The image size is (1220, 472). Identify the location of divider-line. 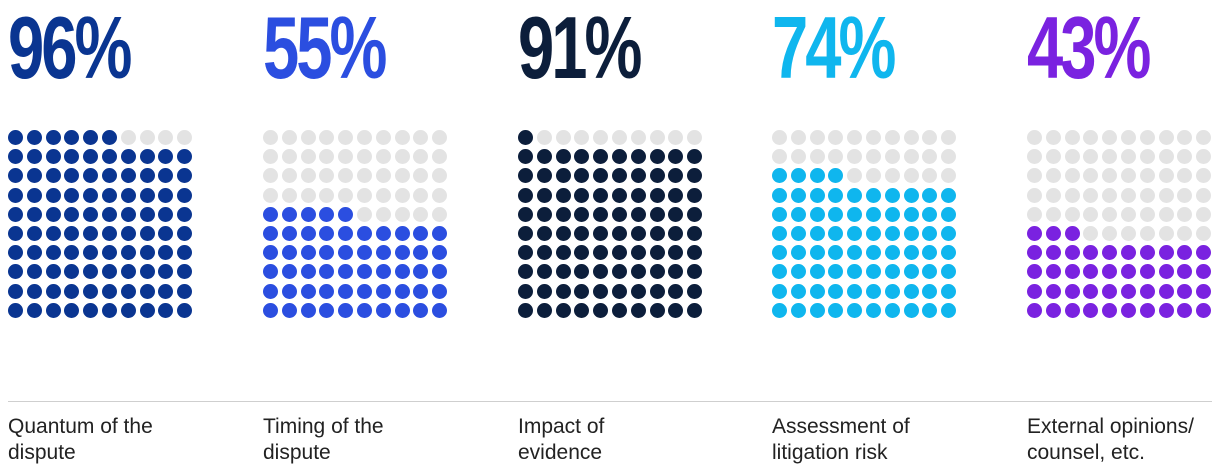
(610, 401).